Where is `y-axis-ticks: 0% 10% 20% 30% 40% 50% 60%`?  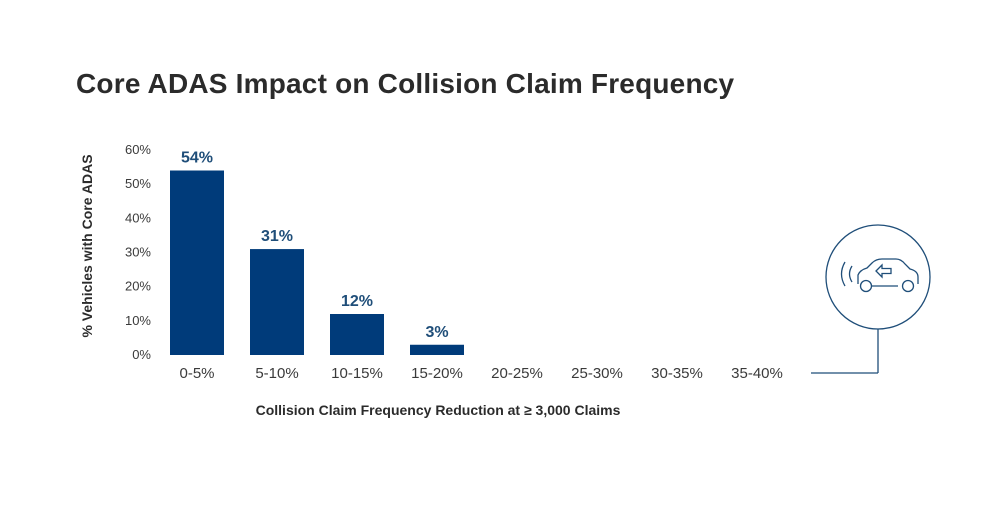
y-axis-ticks: 0% 10% 20% 30% 40% 50% 60% is located at coordinates (138, 252).